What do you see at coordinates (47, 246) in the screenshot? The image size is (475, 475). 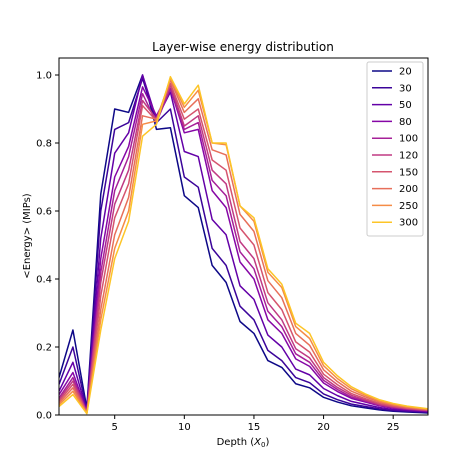 I see `y-axis: 0.0 0.2 0.4 0.6 0.8 1.0` at bounding box center [47, 246].